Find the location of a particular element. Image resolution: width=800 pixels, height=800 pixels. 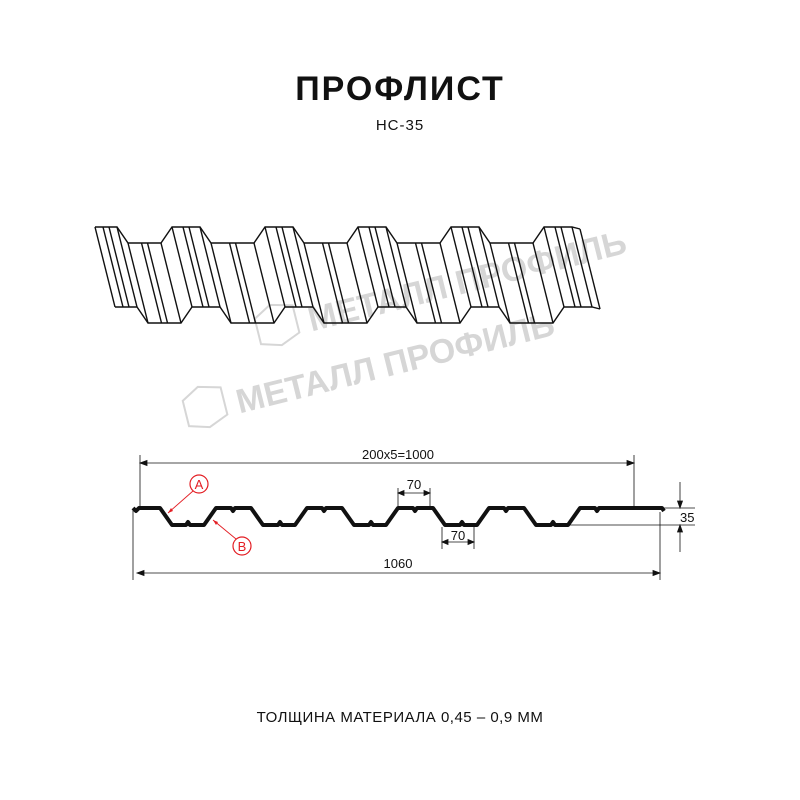

marker-b: B is located at coordinates (232, 537).